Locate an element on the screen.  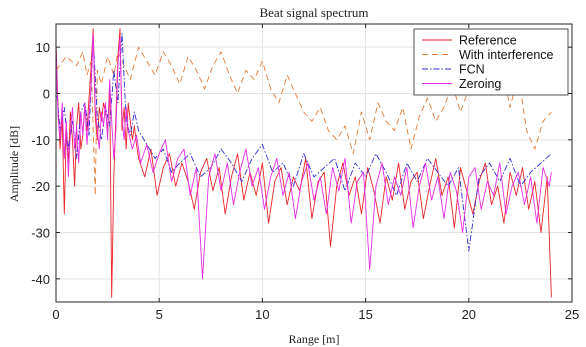
y-axis-label: Amplitude [dB] is located at coordinates (14, 164).